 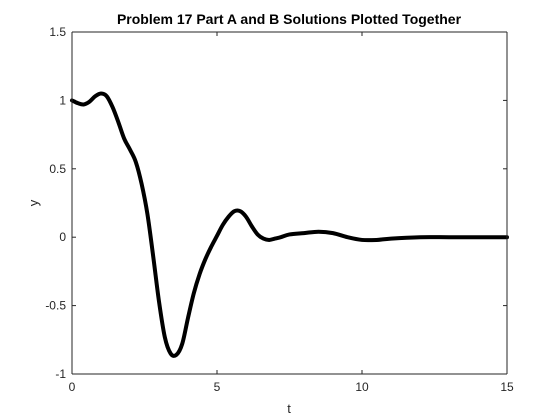 What do you see at coordinates (289, 408) in the screenshot?
I see `x-axis-label: t` at bounding box center [289, 408].